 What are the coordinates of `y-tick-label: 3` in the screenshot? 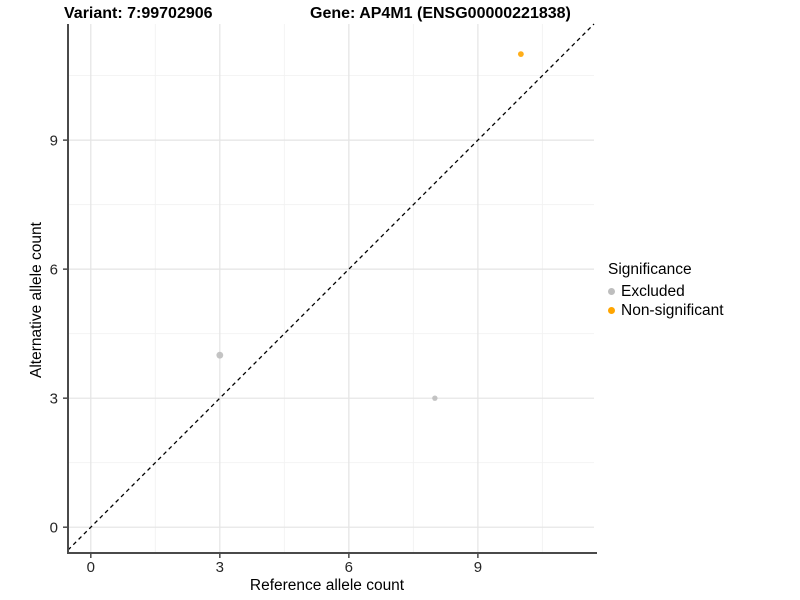 It's located at (54, 399).